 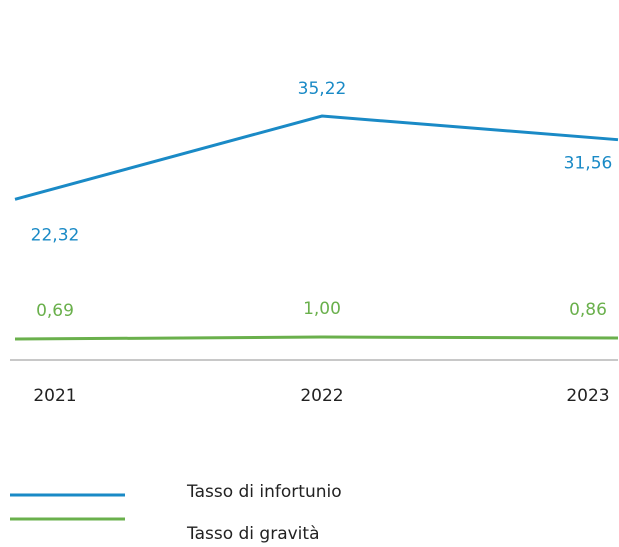 What do you see at coordinates (264, 492) in the screenshot?
I see `legend-label: Tasso di infortunio` at bounding box center [264, 492].